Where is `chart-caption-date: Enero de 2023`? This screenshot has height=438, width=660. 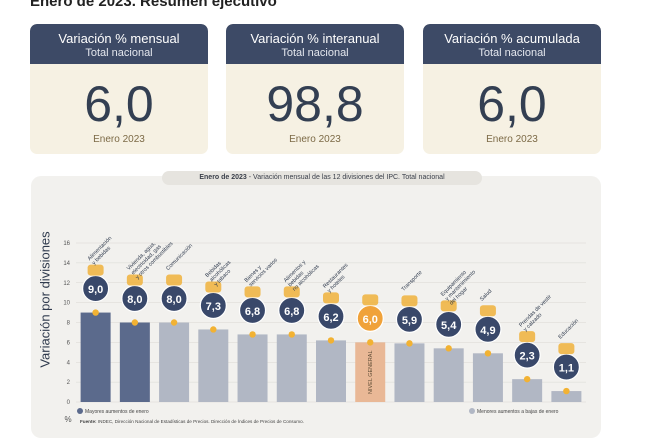
chart-caption-date: Enero de 2023 is located at coordinates (223, 177).